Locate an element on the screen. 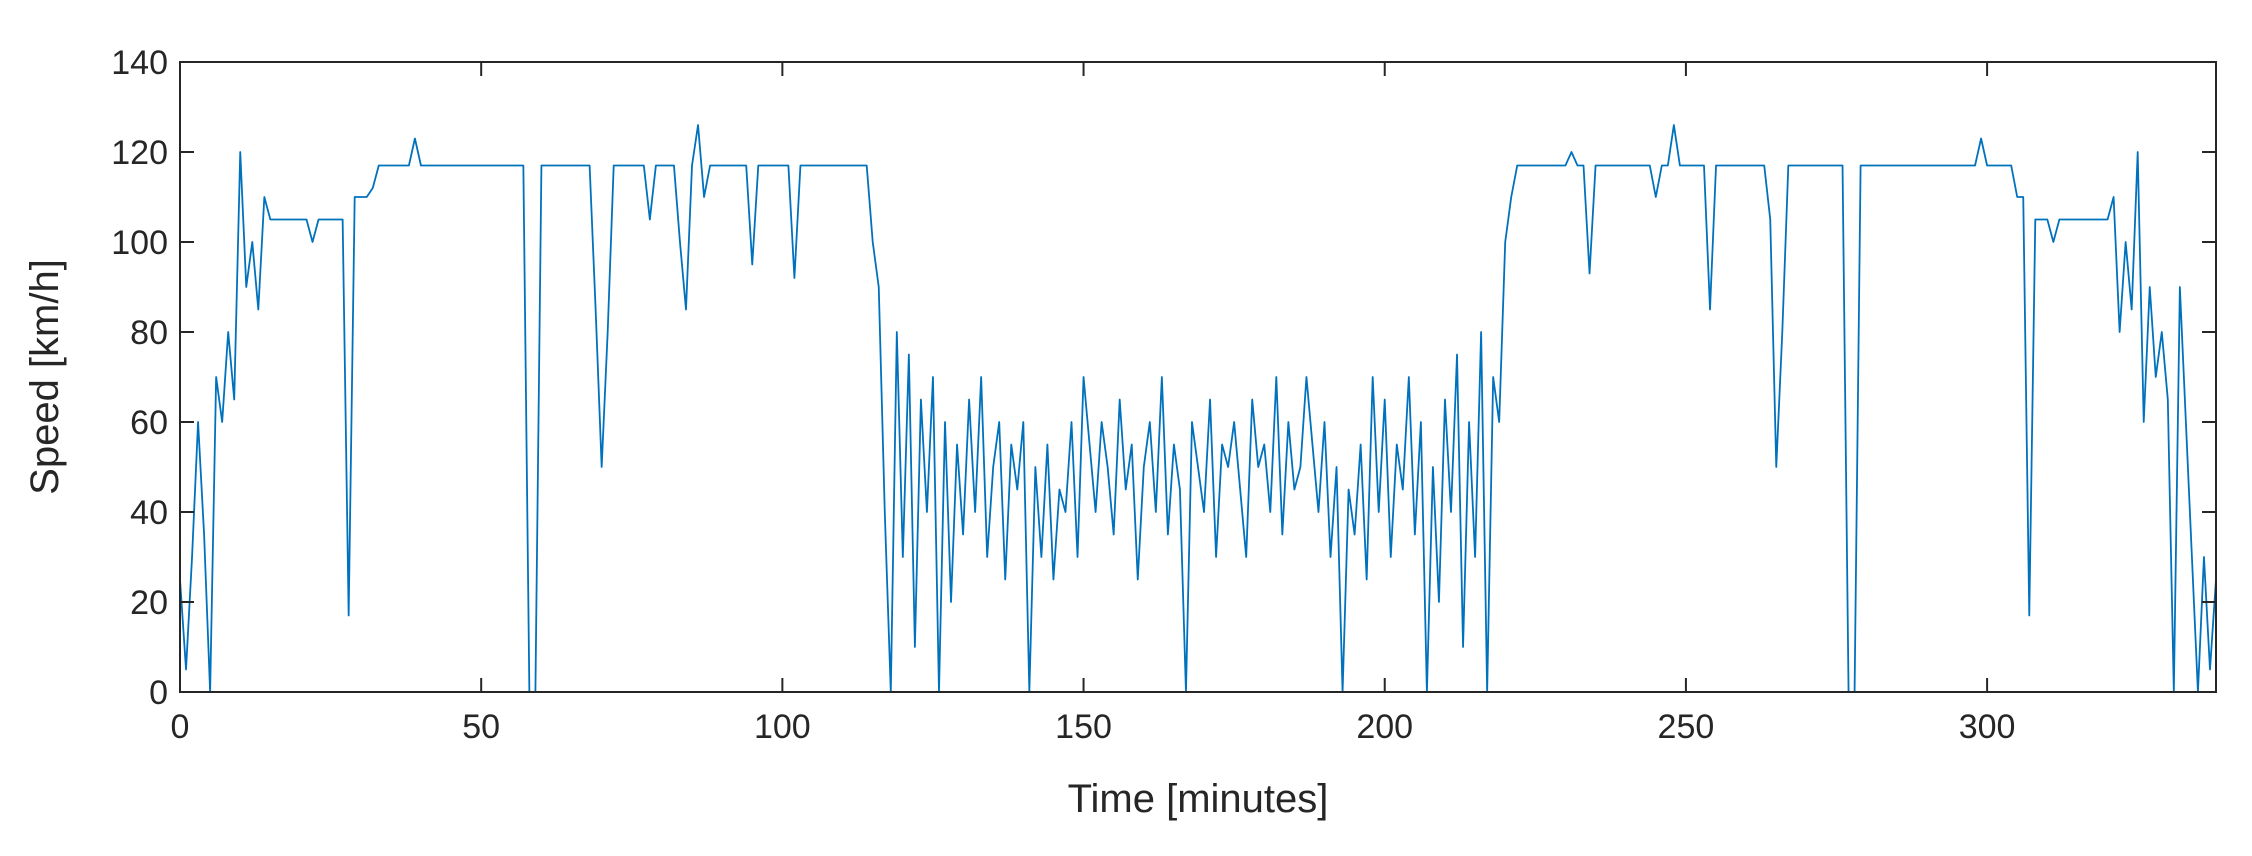 The width and height of the screenshot is (2252, 856). x-tick-label: 300 is located at coordinates (1987, 727).